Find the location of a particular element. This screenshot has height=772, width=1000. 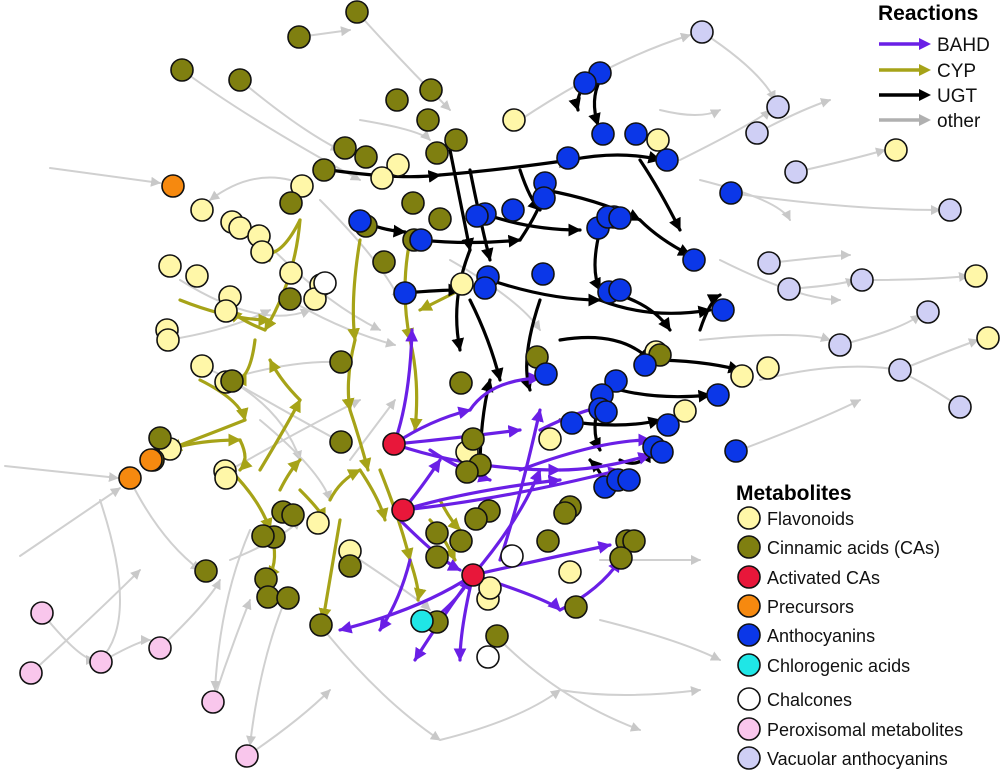

legend-metabolite-peroxisomal: Peroxisomal metabolites is located at coordinates (850, 729).